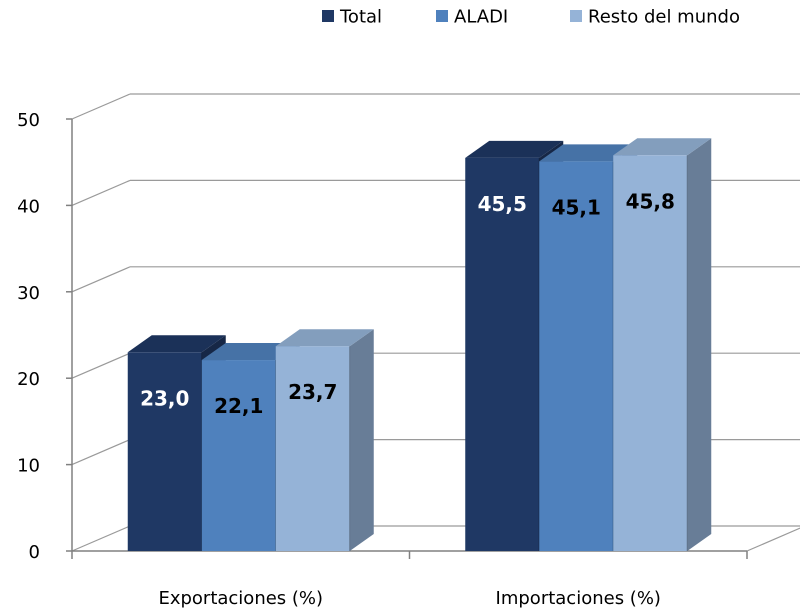  What do you see at coordinates (28, 206) in the screenshot?
I see `y-tick-label: 40` at bounding box center [28, 206].